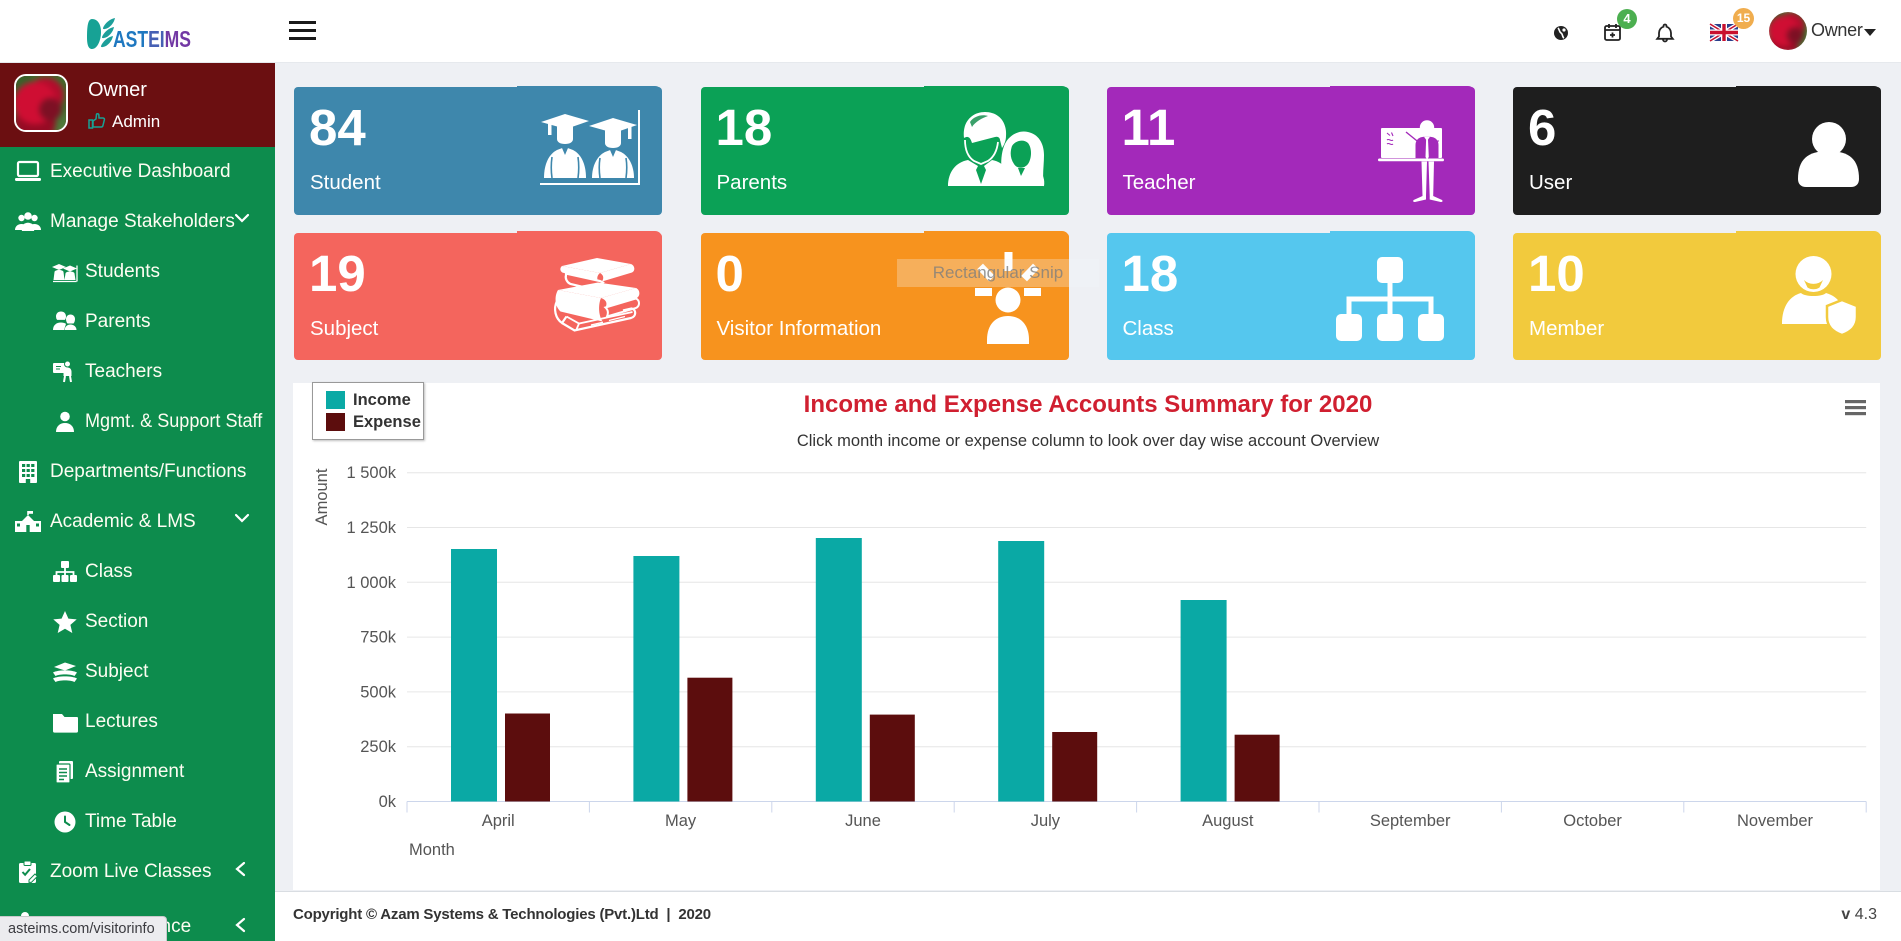  What do you see at coordinates (1410, 821) in the screenshot?
I see `svg-text: September` at bounding box center [1410, 821].